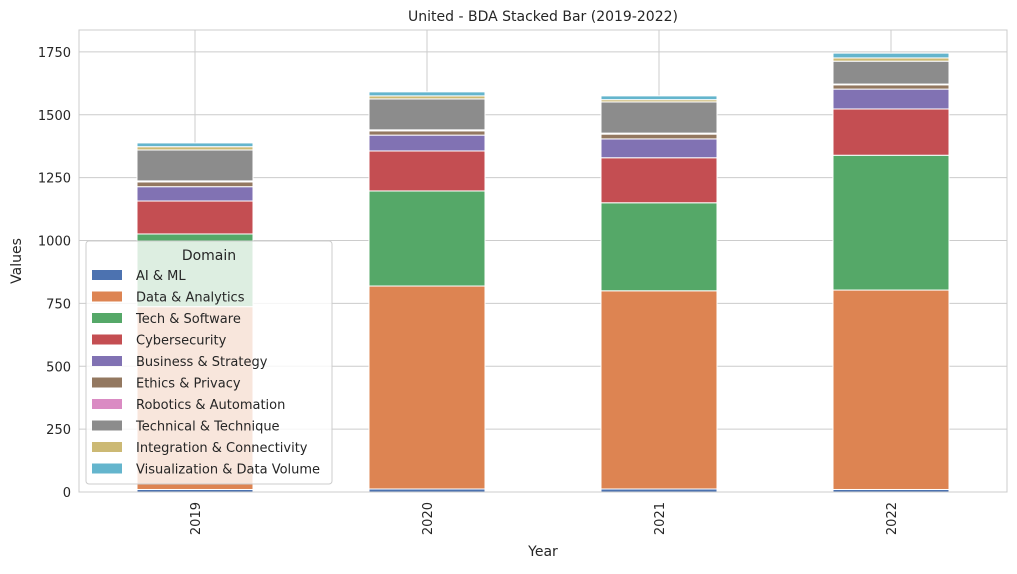 Image resolution: width=1017 pixels, height=574 pixels. Describe the element at coordinates (222, 448) in the screenshot. I see `legend-entry: Integration & Connectivity` at that location.